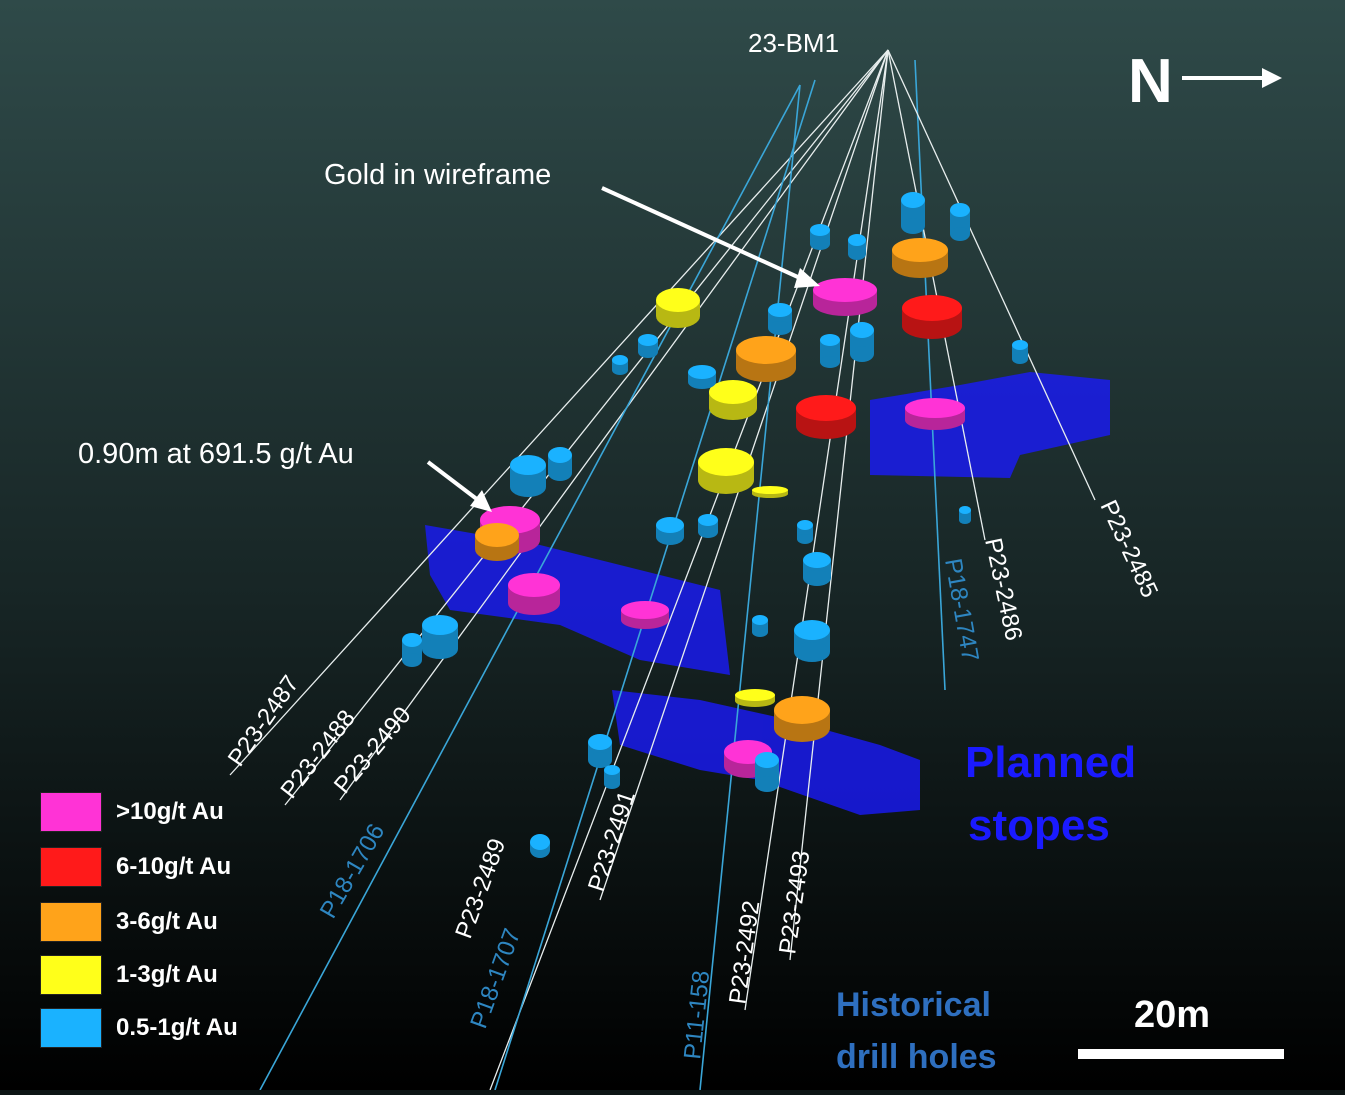  What do you see at coordinates (437, 175) in the screenshot?
I see `gold-in-wireframe-label: Gold in wireframe` at bounding box center [437, 175].